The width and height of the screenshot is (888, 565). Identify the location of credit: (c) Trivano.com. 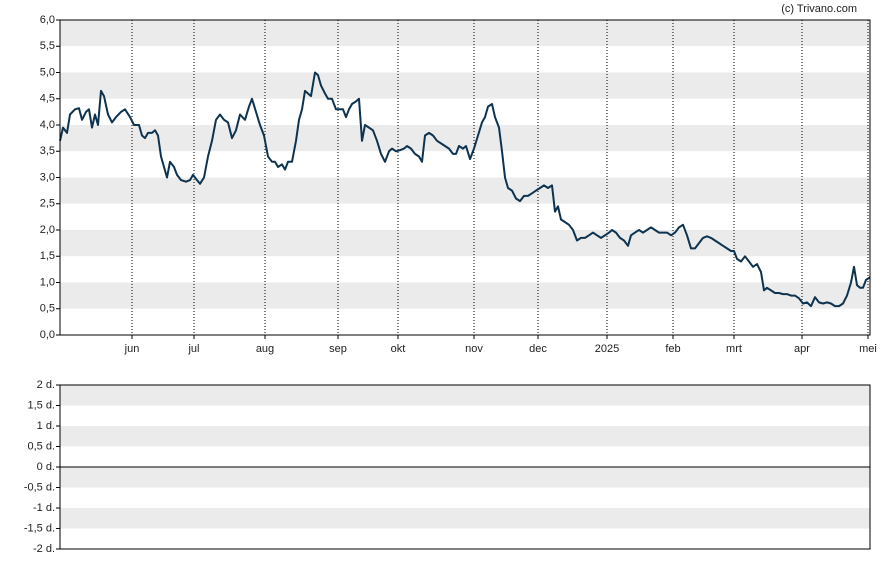
(819, 9).